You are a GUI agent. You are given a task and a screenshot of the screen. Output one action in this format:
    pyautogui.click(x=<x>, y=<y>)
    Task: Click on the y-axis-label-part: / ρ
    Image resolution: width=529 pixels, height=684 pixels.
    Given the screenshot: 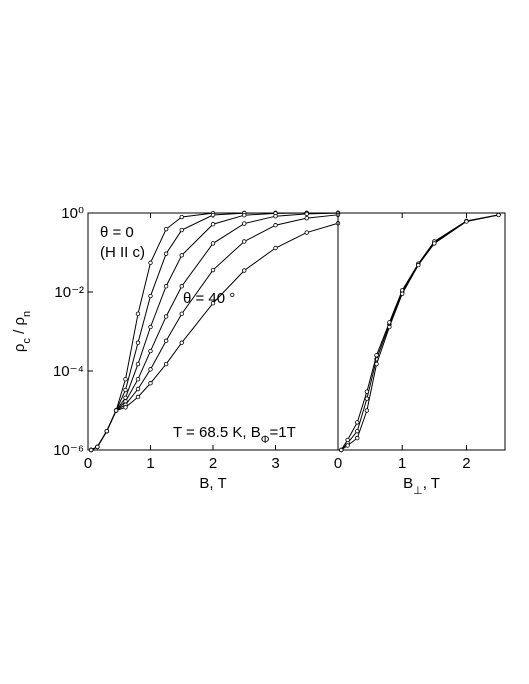 What is the action you would take?
    pyautogui.click(x=19, y=327)
    